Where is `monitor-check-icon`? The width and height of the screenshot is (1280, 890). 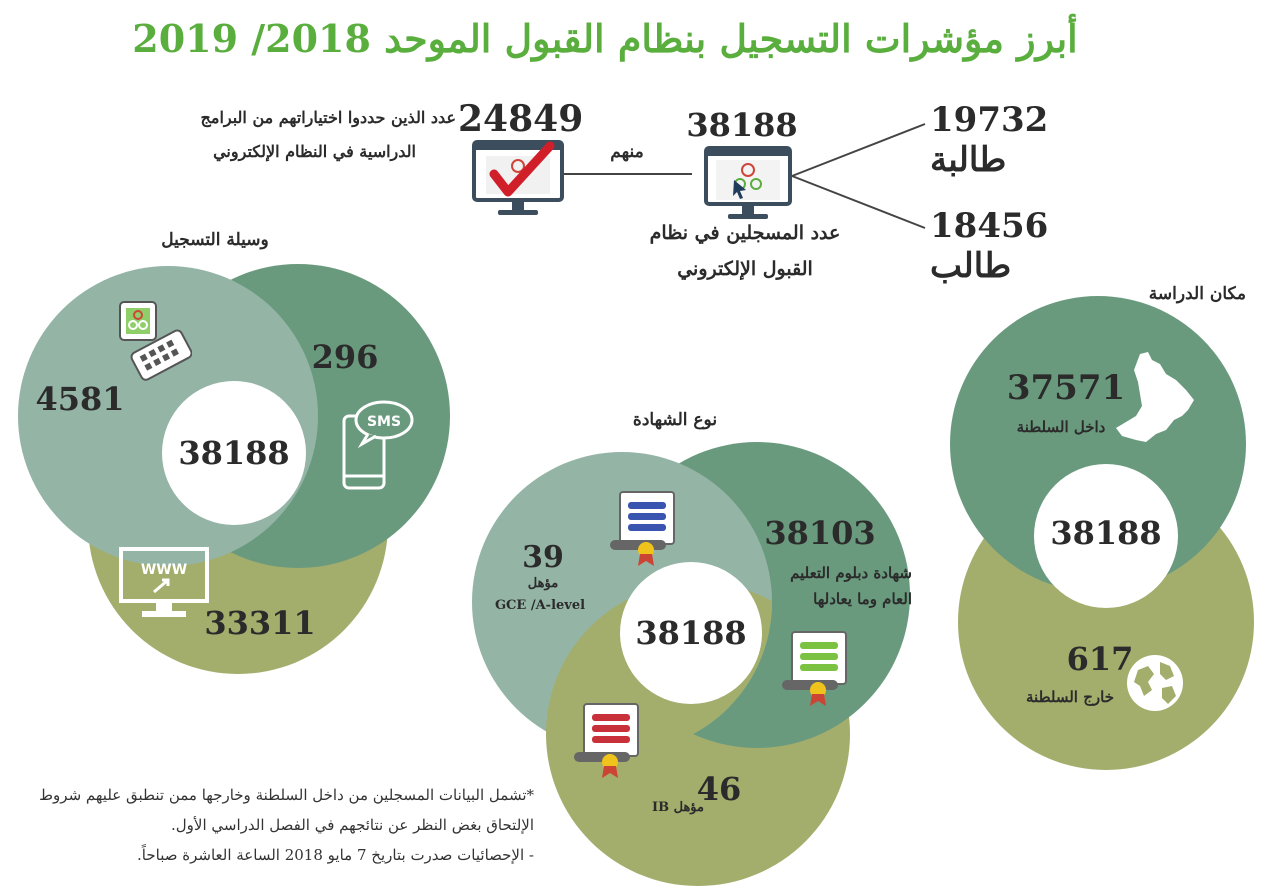
monitor-check-icon is located at coordinates (518, 179).